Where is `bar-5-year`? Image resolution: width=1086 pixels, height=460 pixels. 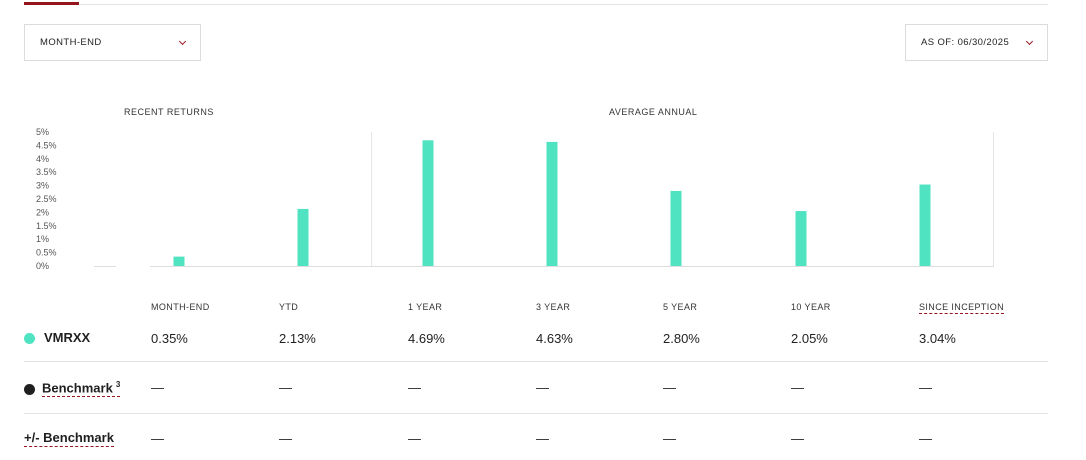
bar-5-year is located at coordinates (676, 228).